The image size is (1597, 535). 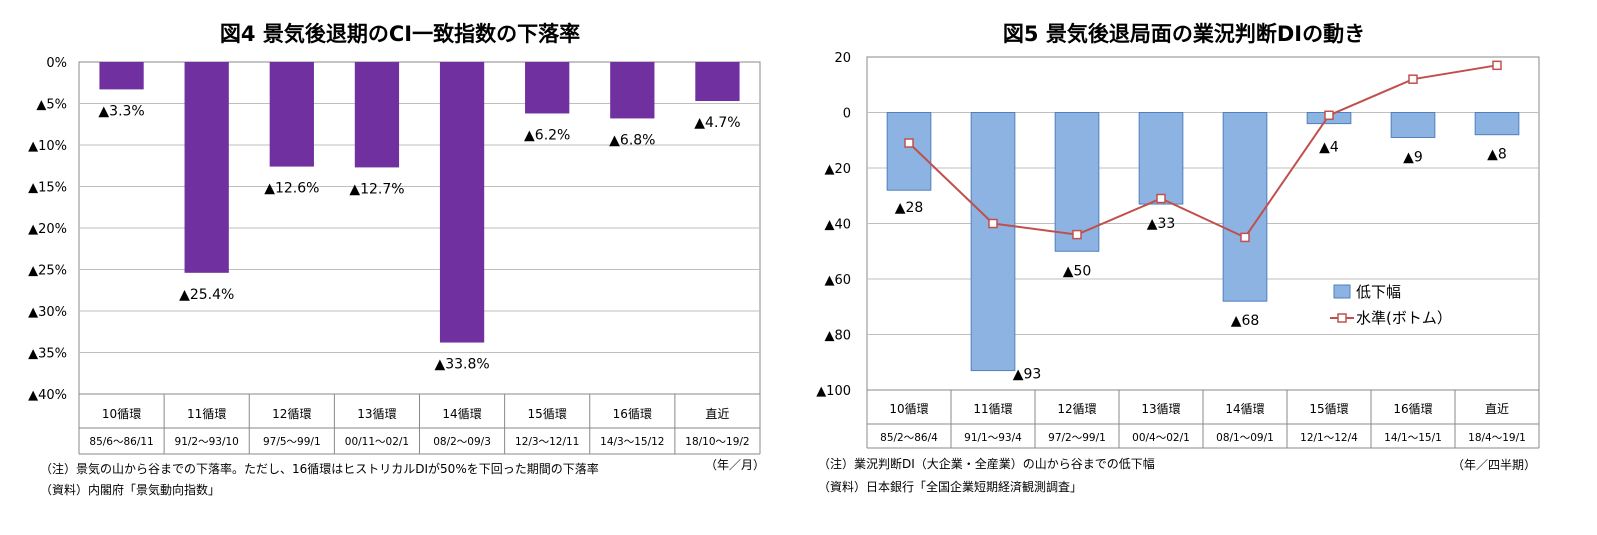 I want to click on chart2-data-label: ▲9, so click(x=1413, y=157).